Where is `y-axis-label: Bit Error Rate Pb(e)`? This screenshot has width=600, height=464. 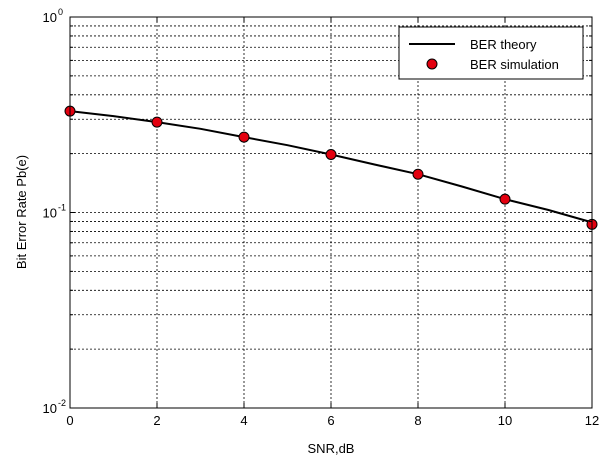
y-axis-label: Bit Error Rate Pb(e) is located at coordinates (21, 212).